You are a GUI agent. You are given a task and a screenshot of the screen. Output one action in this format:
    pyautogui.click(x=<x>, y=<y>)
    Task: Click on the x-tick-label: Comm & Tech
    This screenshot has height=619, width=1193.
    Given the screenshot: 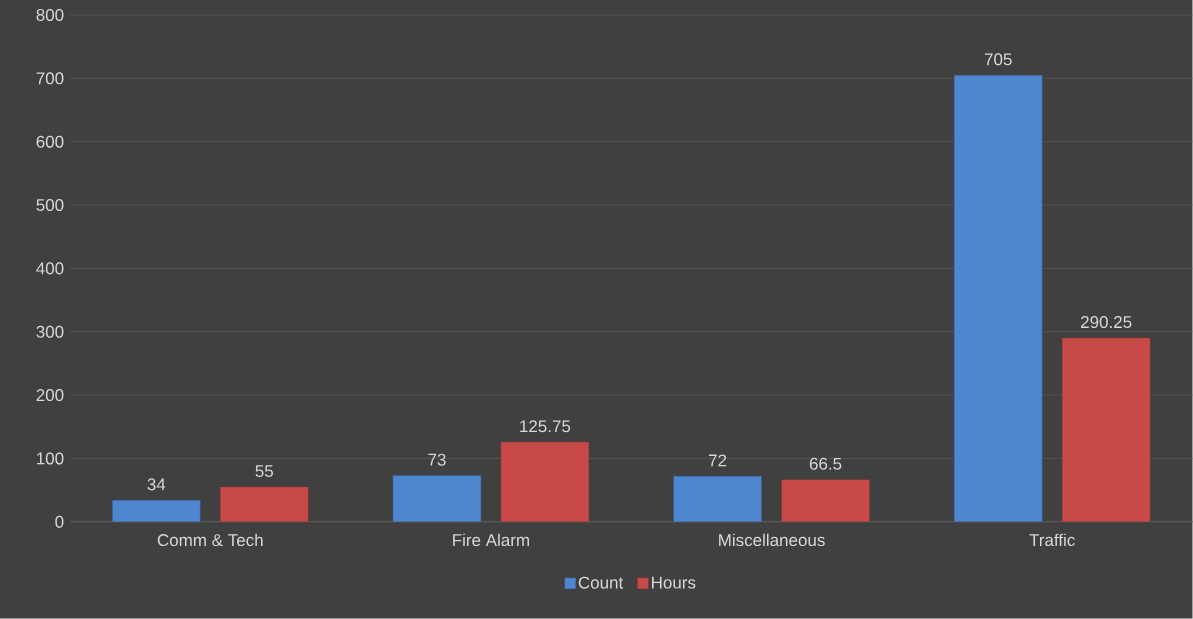 What is the action you would take?
    pyautogui.click(x=210, y=540)
    